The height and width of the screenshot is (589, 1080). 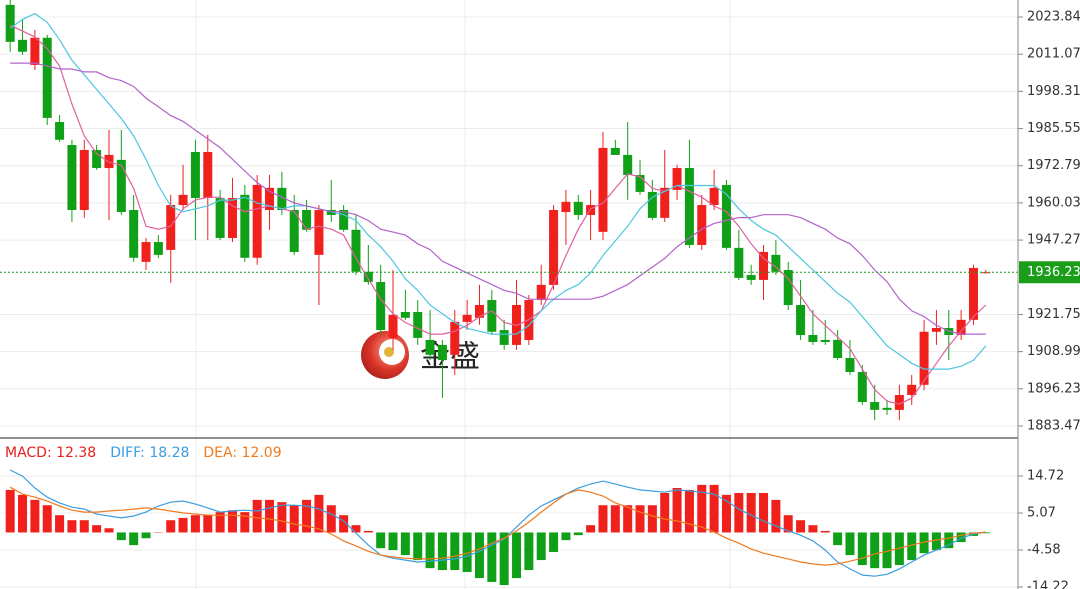 What do you see at coordinates (1041, 513) in the screenshot?
I see `y-tick-label: 5.07` at bounding box center [1041, 513].